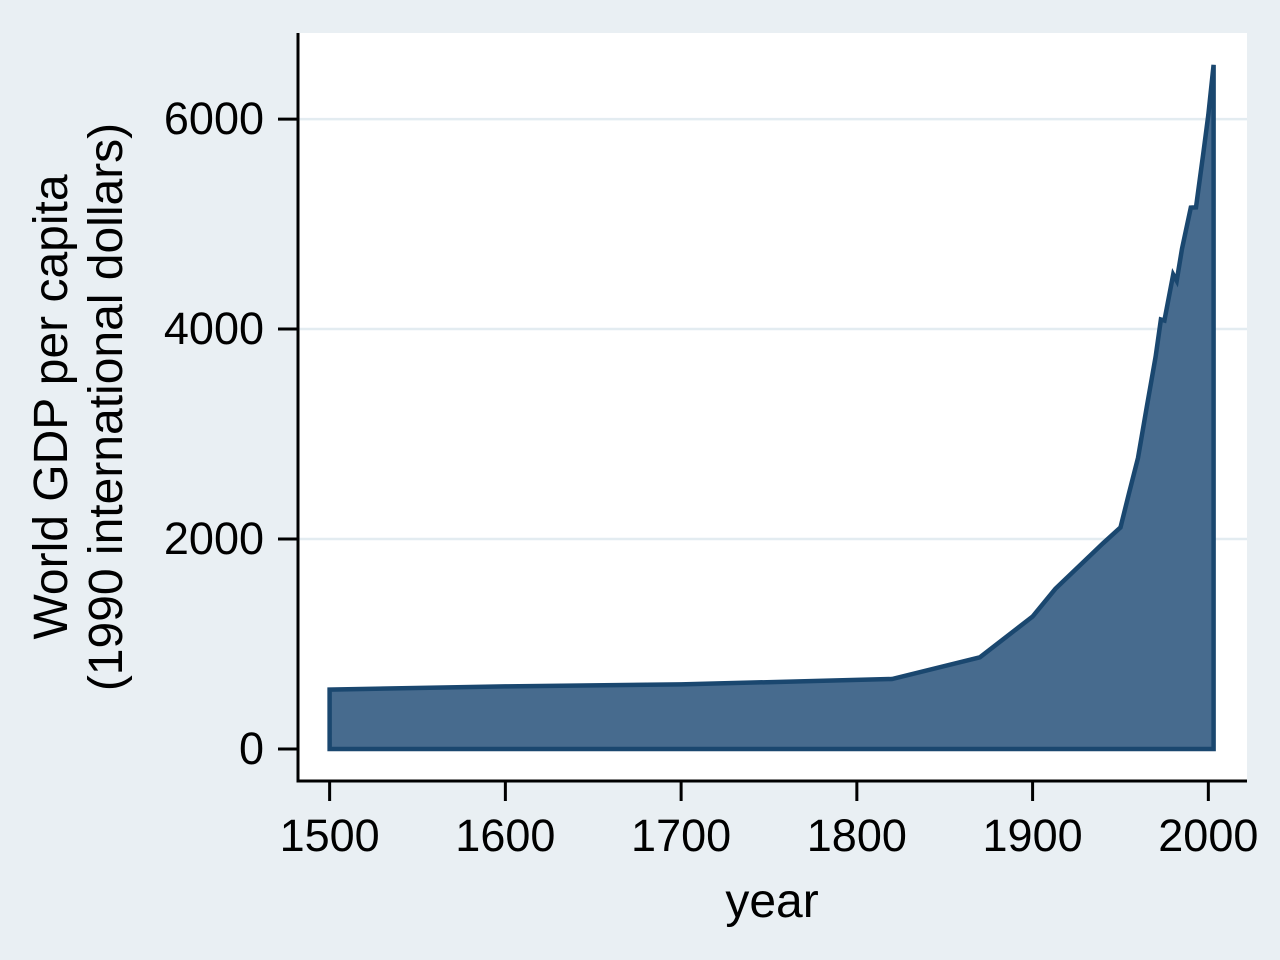 The width and height of the screenshot is (1280, 960). What do you see at coordinates (251, 748) in the screenshot?
I see `y-tick-label-0: 0` at bounding box center [251, 748].